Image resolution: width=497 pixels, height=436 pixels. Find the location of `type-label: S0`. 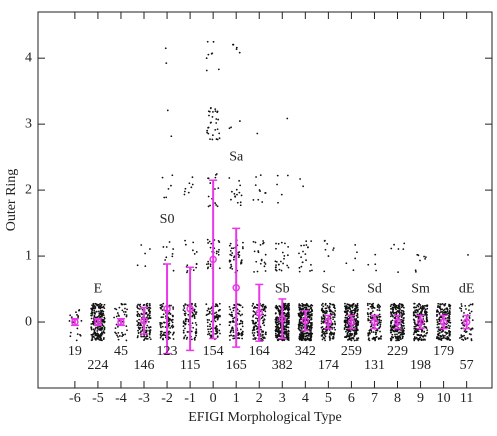

type-label: S0 is located at coordinates (167, 219).